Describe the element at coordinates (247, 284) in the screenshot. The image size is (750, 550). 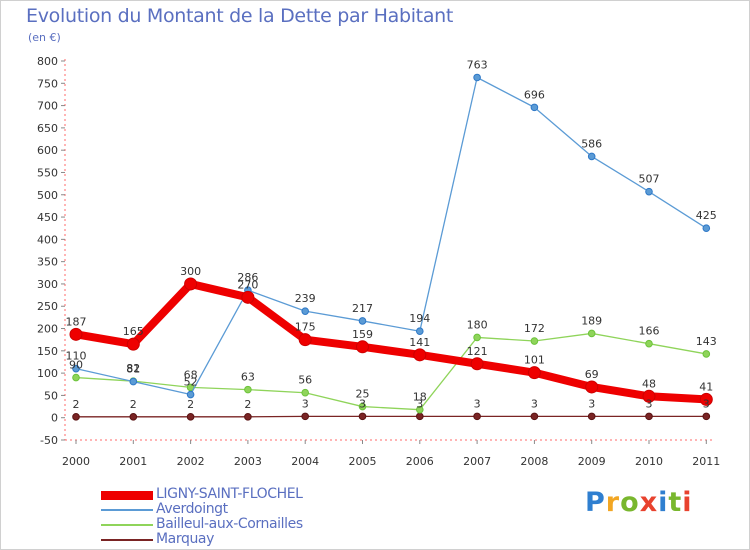
I see `data-label: 270` at that location.